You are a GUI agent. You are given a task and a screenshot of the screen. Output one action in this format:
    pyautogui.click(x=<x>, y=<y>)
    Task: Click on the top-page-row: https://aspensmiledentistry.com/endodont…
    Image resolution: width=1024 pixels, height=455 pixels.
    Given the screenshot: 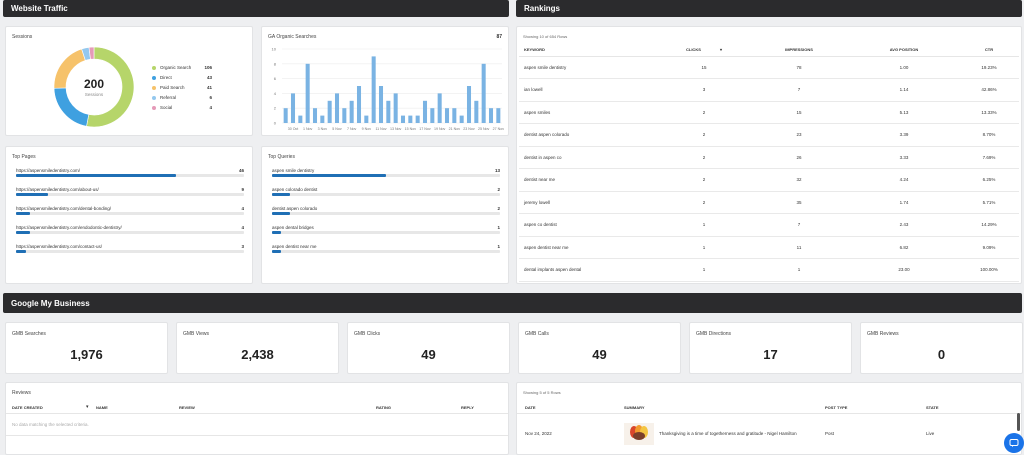 What is the action you would take?
    pyautogui.click(x=130, y=229)
    